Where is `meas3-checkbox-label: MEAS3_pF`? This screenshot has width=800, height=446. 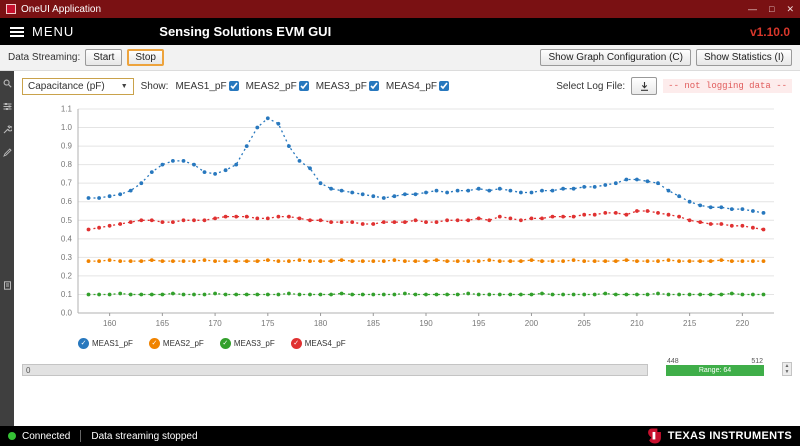 meas3-checkbox-label: MEAS3_pF is located at coordinates (341, 86).